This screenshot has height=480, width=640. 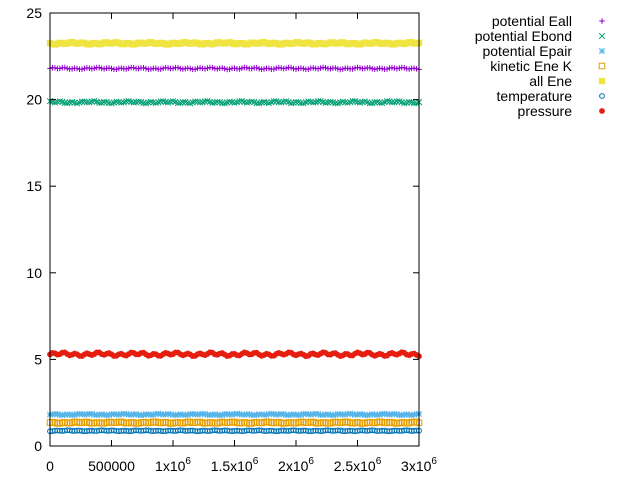 What do you see at coordinates (532, 21) in the screenshot?
I see `legend-label: potential Eall` at bounding box center [532, 21].